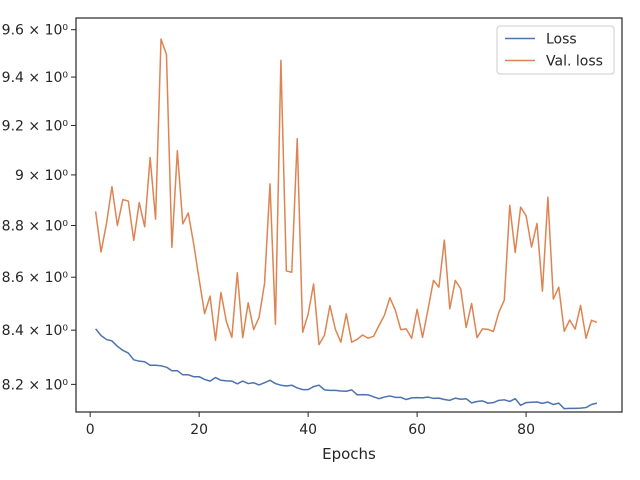  I want to click on x-tick-label: 40, so click(308, 430).